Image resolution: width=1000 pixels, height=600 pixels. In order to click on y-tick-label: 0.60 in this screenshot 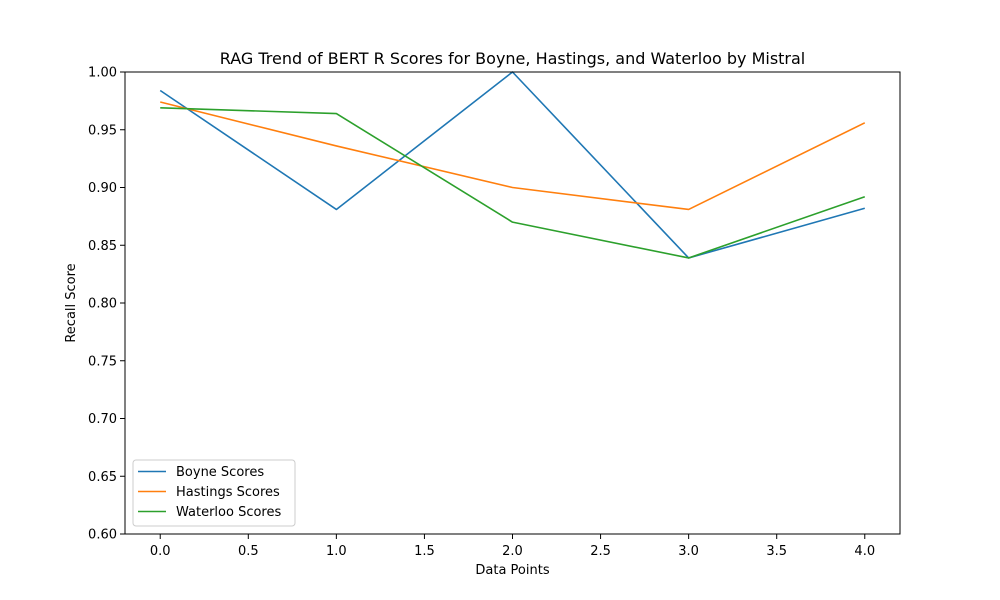, I will do `click(102, 535)`.